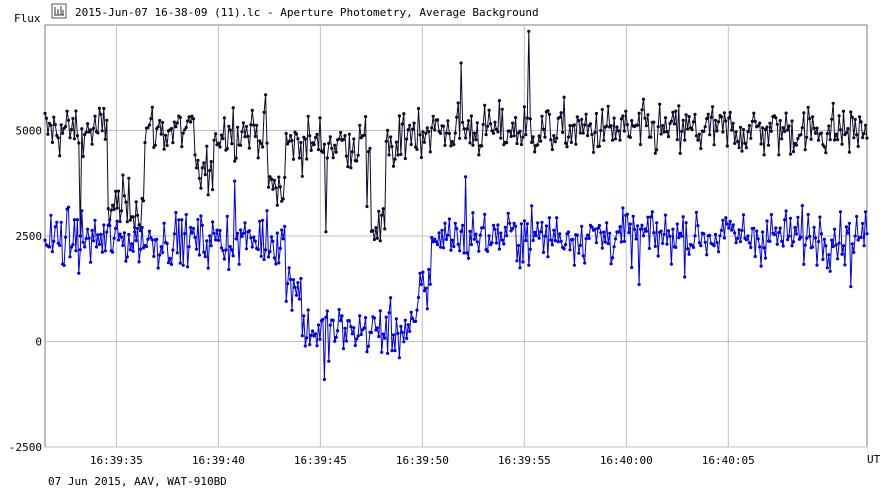 This screenshot has height=499, width=893. What do you see at coordinates (29, 131) in the screenshot?
I see `y-tick-label: 5000` at bounding box center [29, 131].